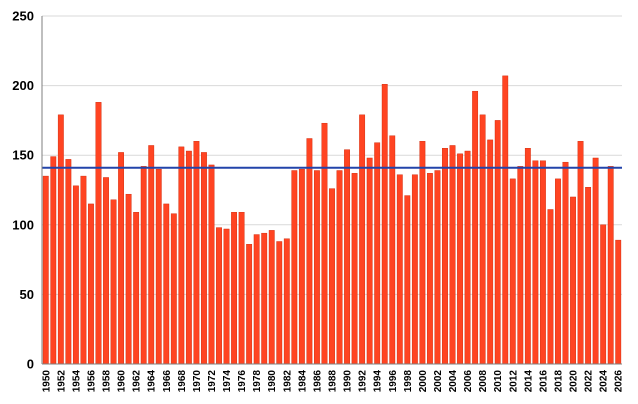 This screenshot has width=638, height=404. What do you see at coordinates (460, 259) in the screenshot?
I see `bar-2005` at bounding box center [460, 259].